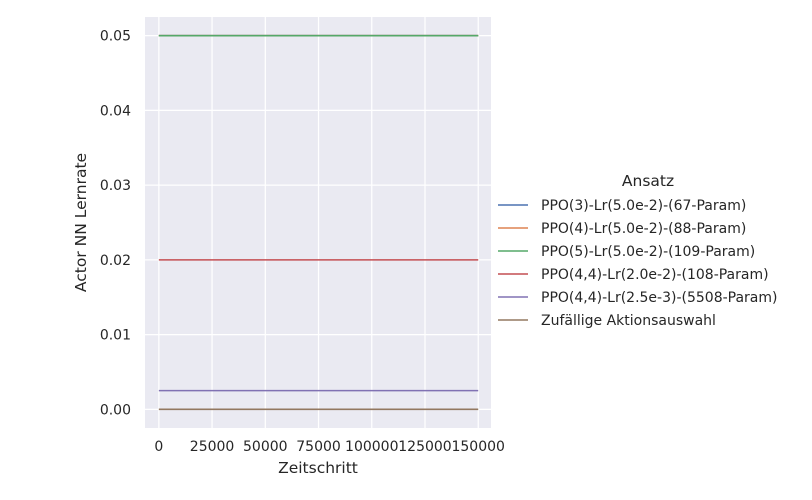  Describe the element at coordinates (648, 252) in the screenshot. I see `legend-label: PPO(5)-Lr(5.0e-2)-(109-Param)` at that location.